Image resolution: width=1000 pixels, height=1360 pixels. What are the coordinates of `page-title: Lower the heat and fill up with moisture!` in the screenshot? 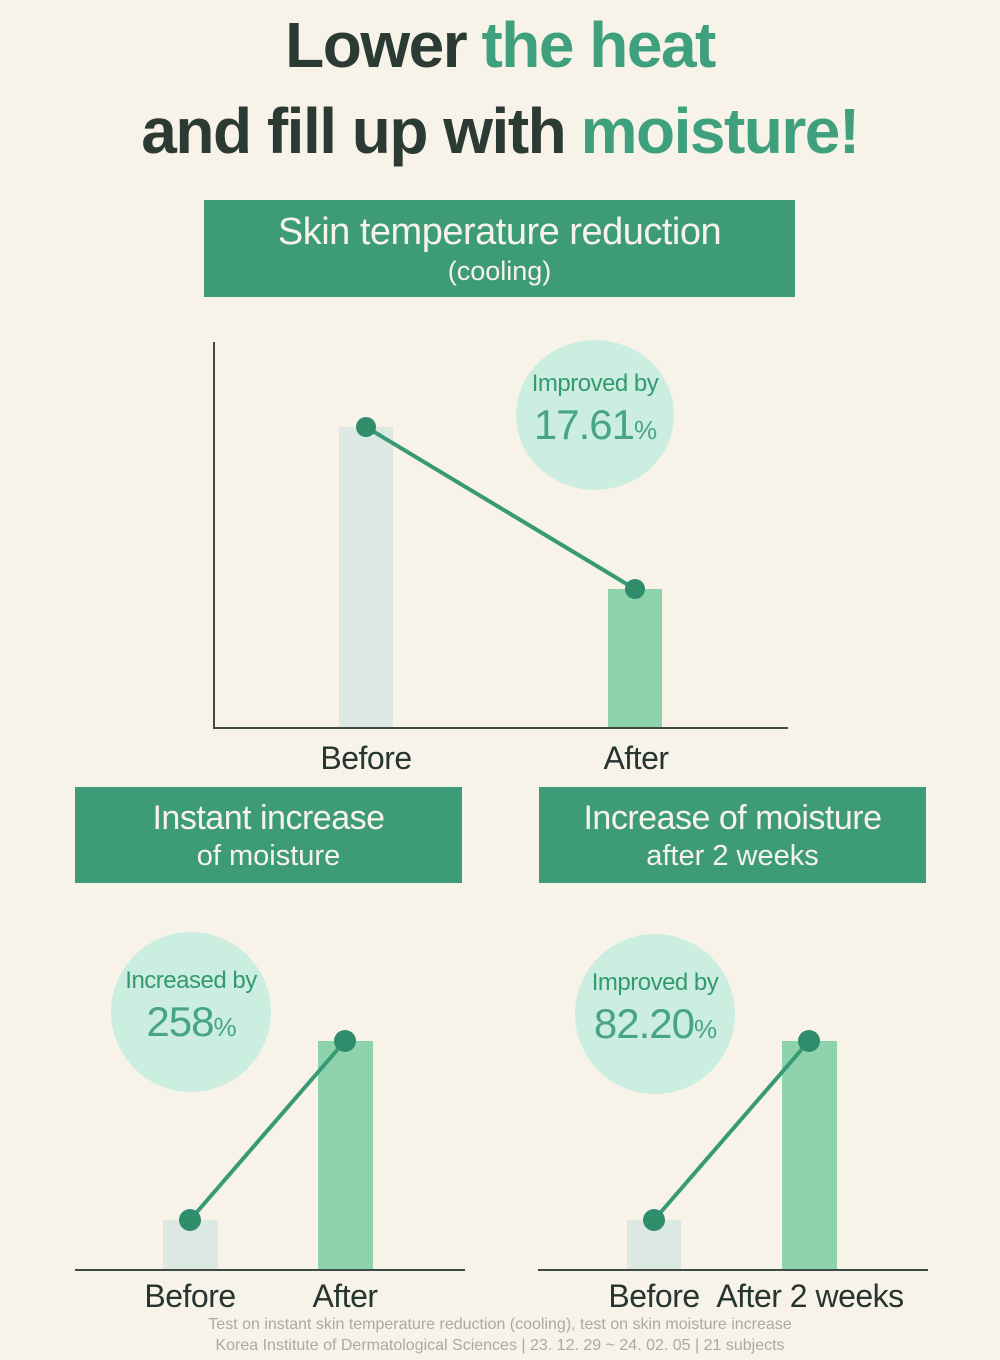 It's located at (500, 88).